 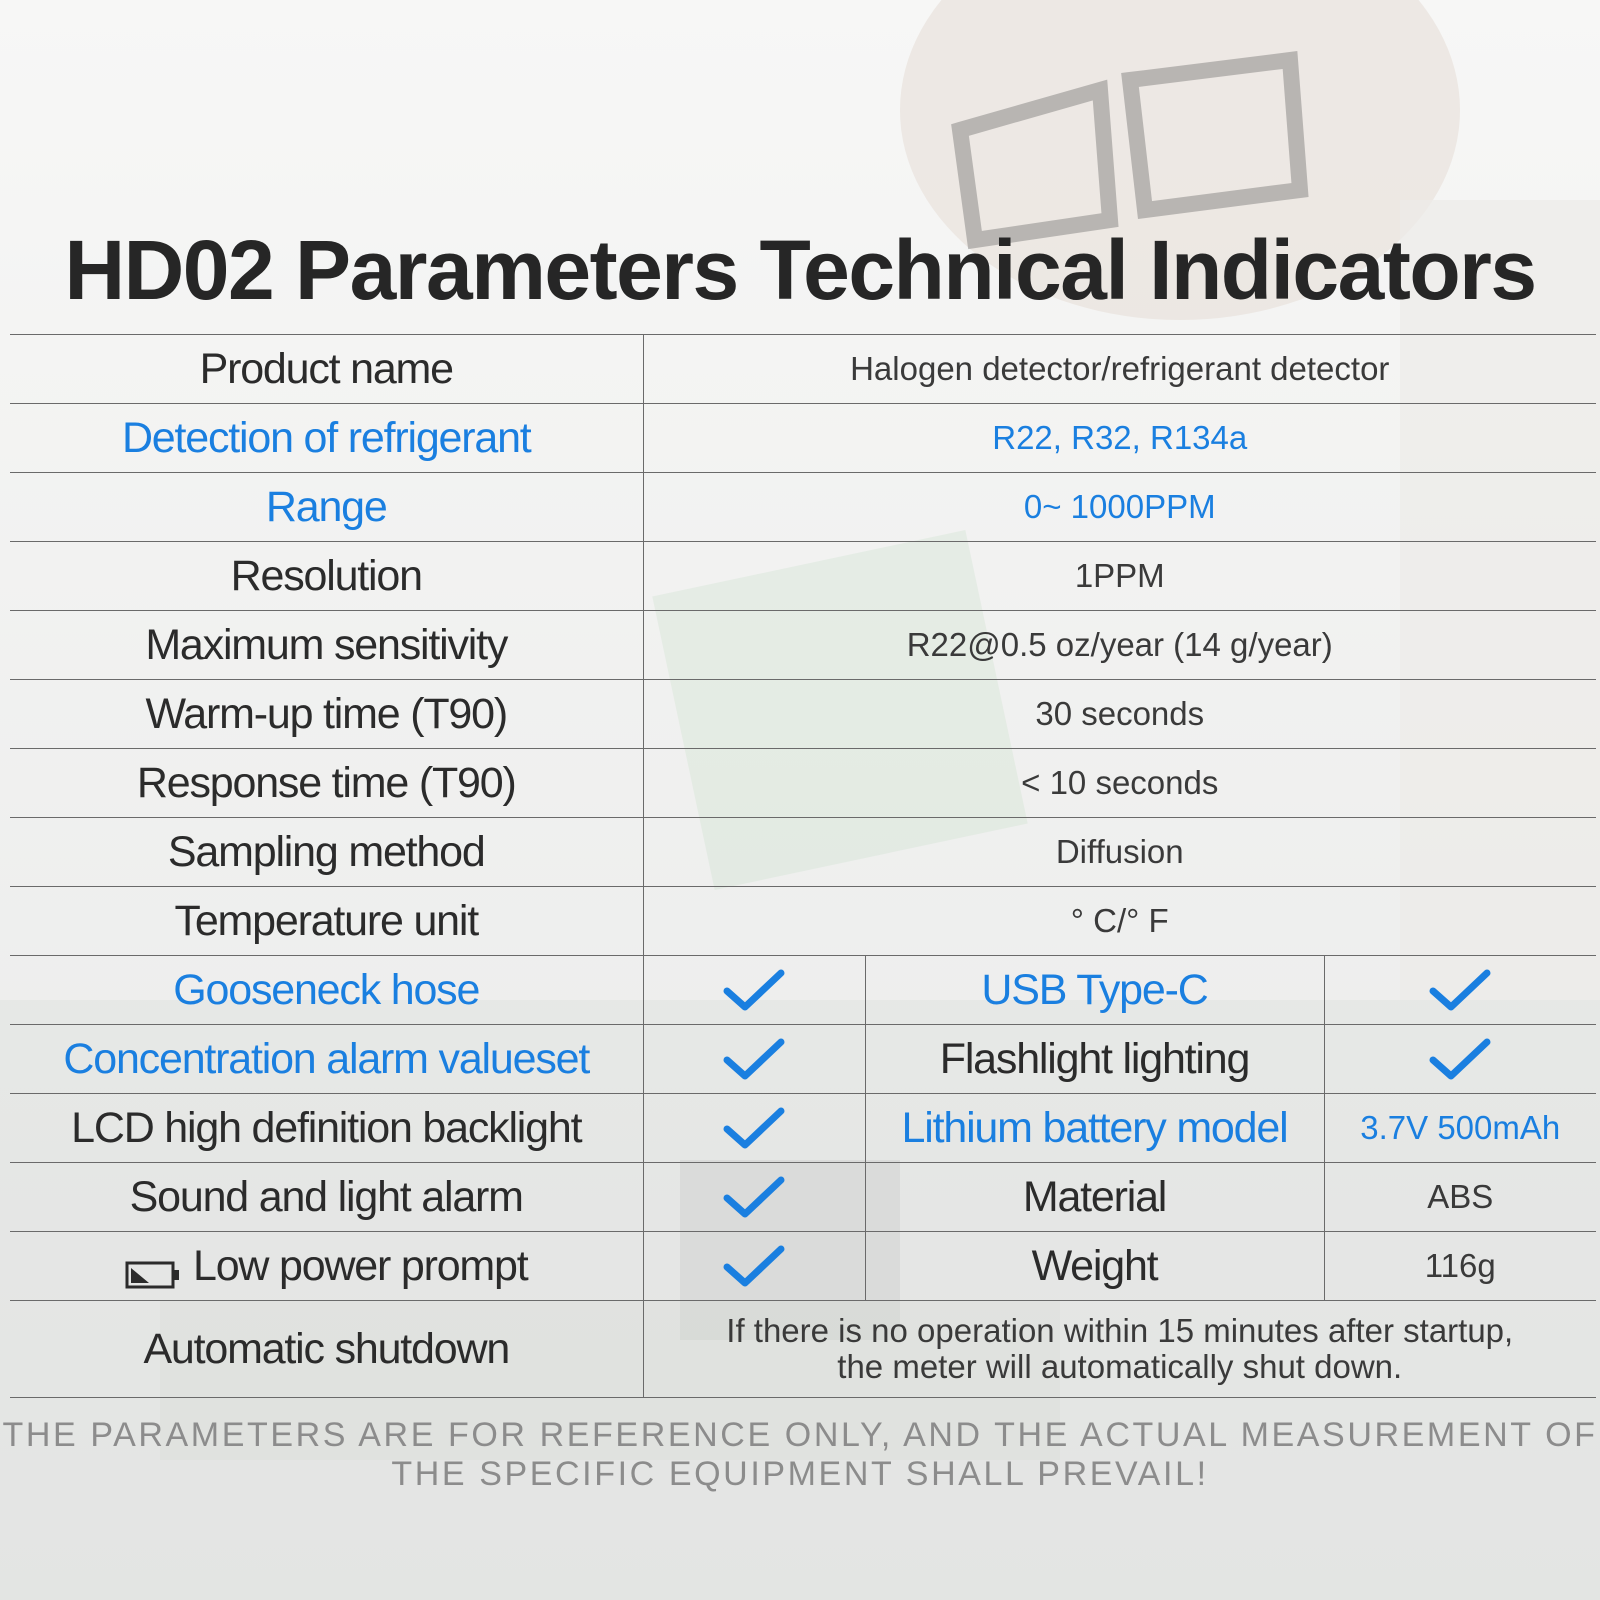 I want to click on shutdown-label: Automatic shutdown, so click(x=326, y=1348).